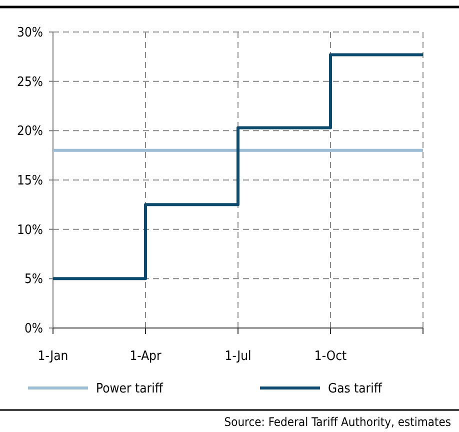 Image resolution: width=459 pixels, height=432 pixels. I want to click on y-tick-label: 30%, so click(30, 33).